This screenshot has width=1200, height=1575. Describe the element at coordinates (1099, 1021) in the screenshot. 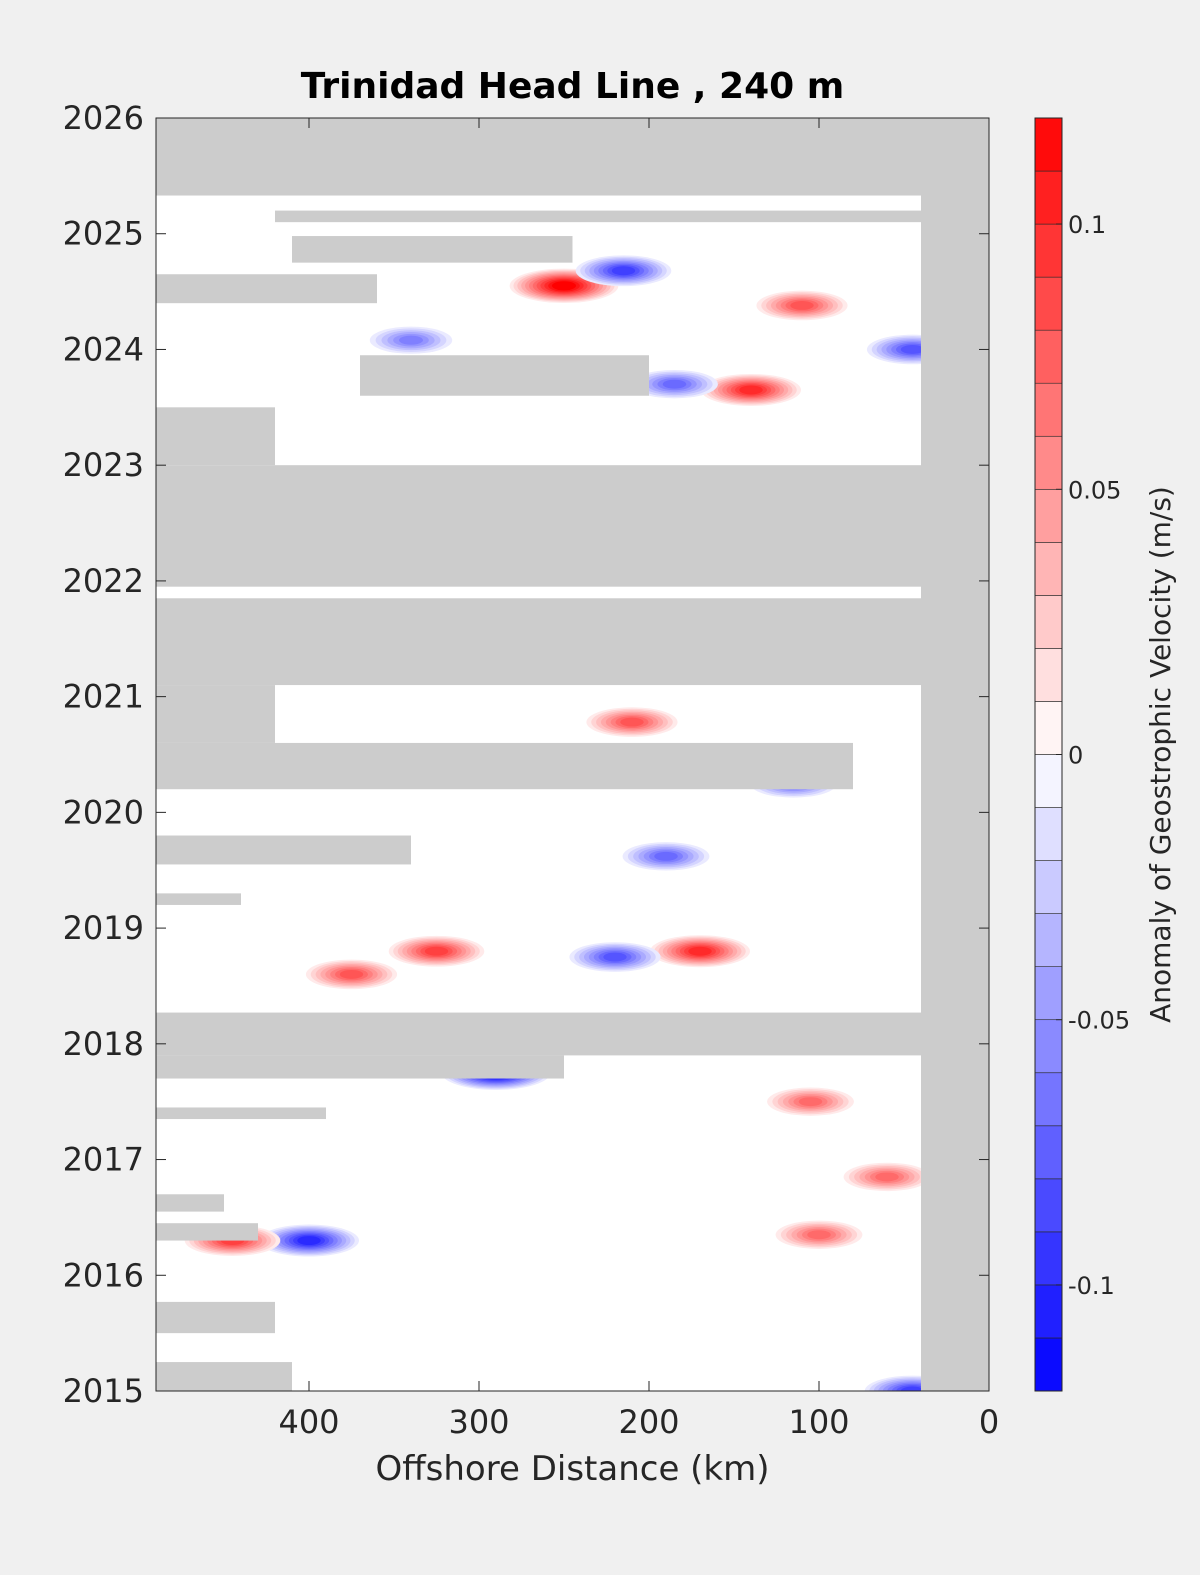

I see `colorbar-tick-label: -0.05` at that location.